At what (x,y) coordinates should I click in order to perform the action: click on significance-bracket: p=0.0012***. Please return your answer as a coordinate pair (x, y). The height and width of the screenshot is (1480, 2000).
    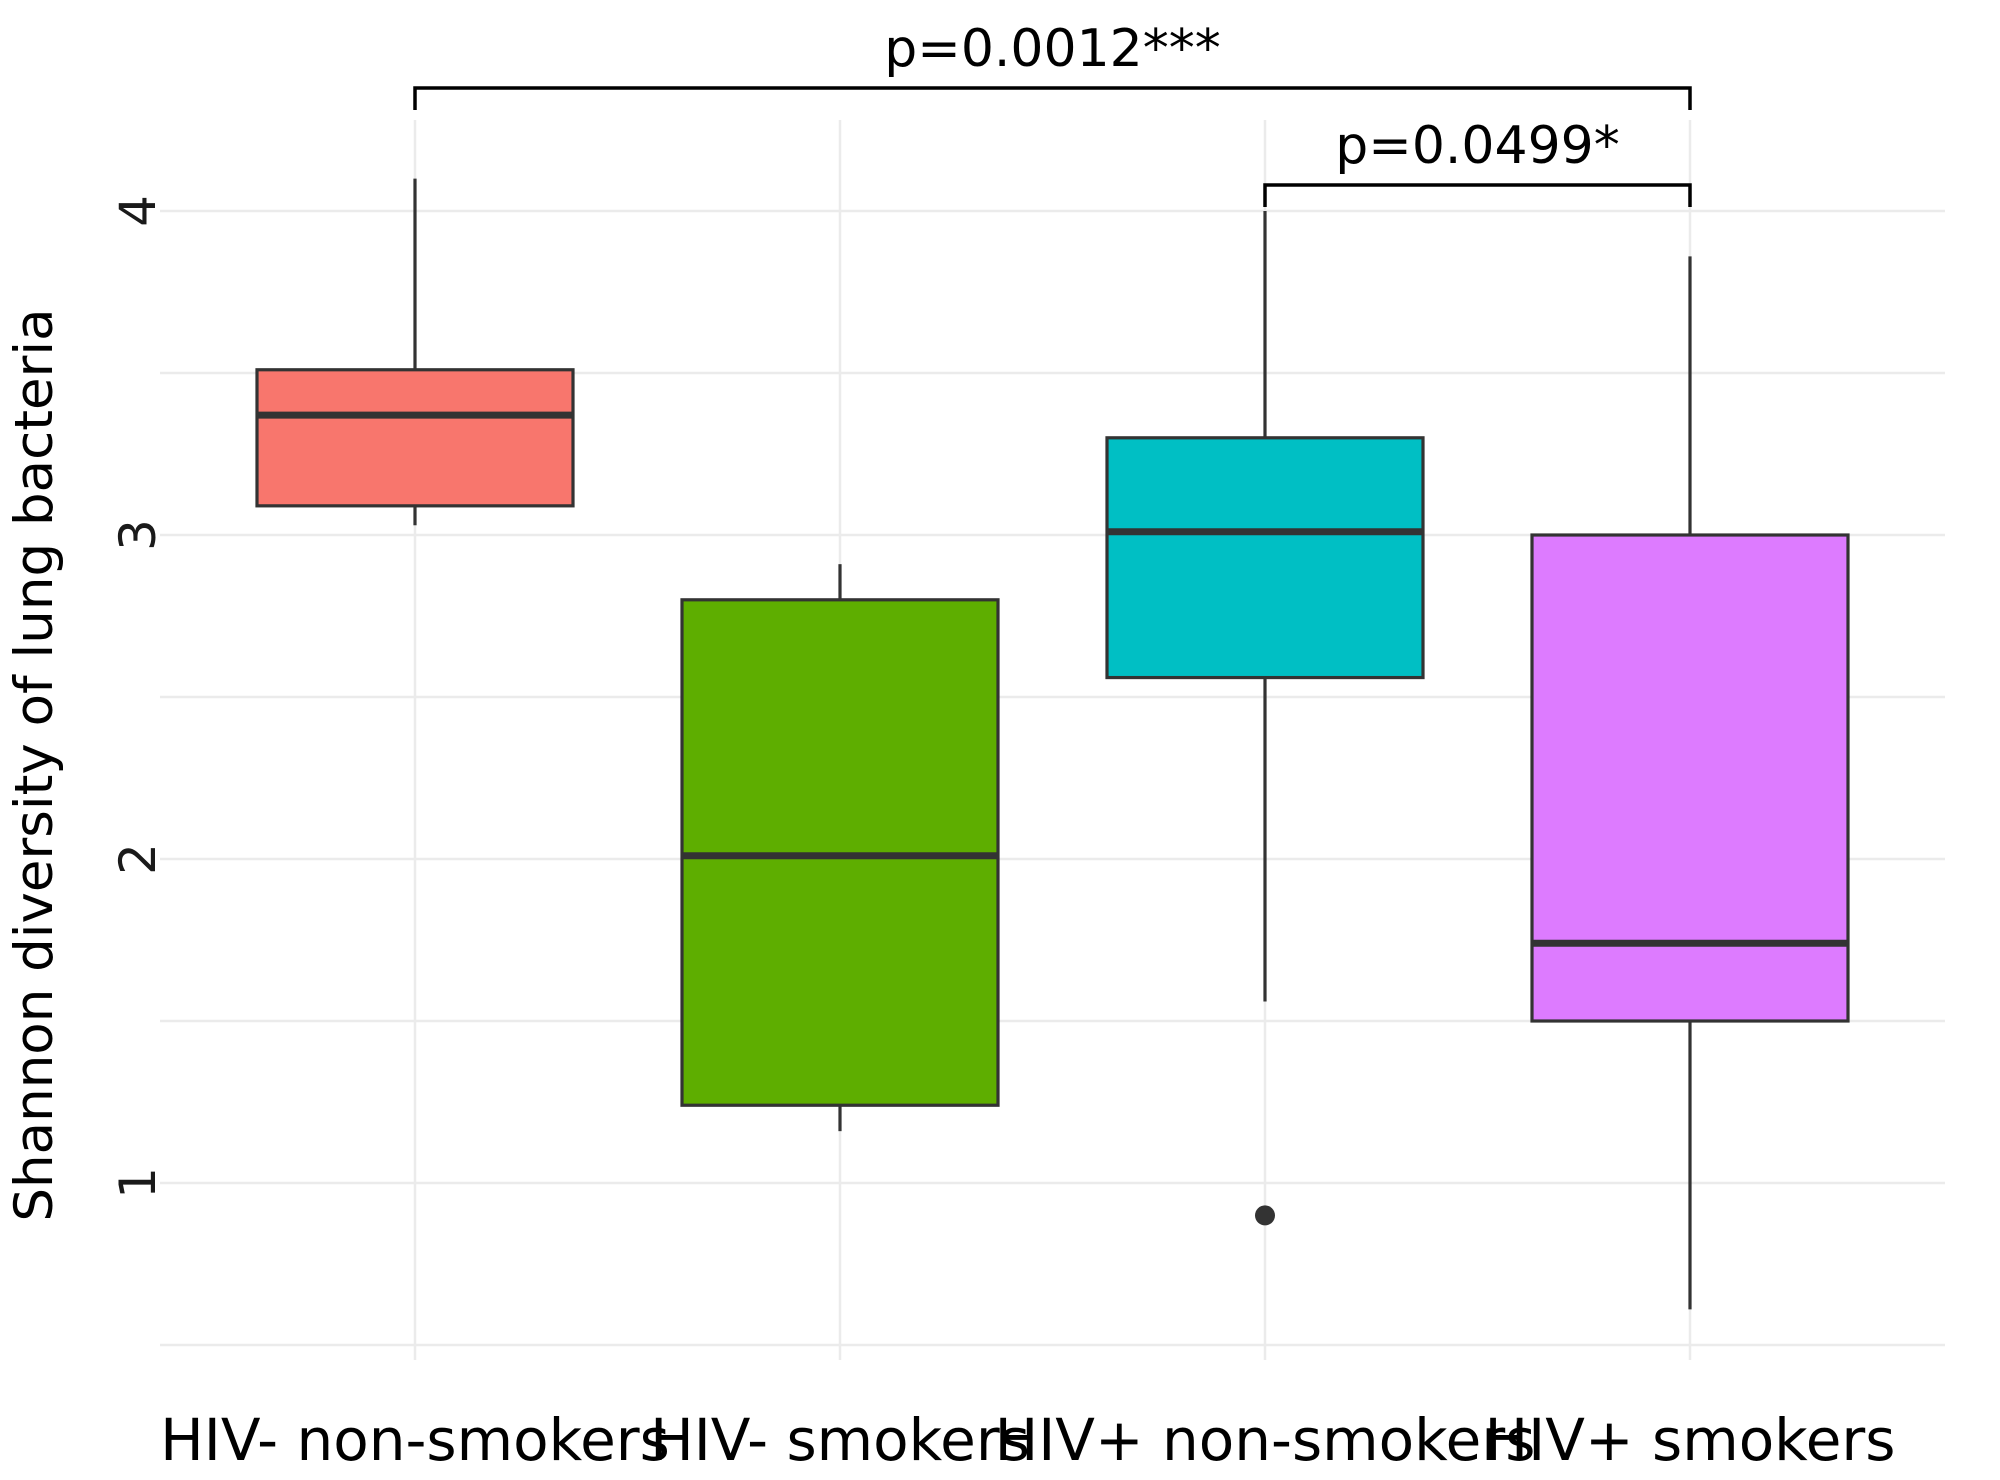
    Looking at the image, I should click on (1052, 64).